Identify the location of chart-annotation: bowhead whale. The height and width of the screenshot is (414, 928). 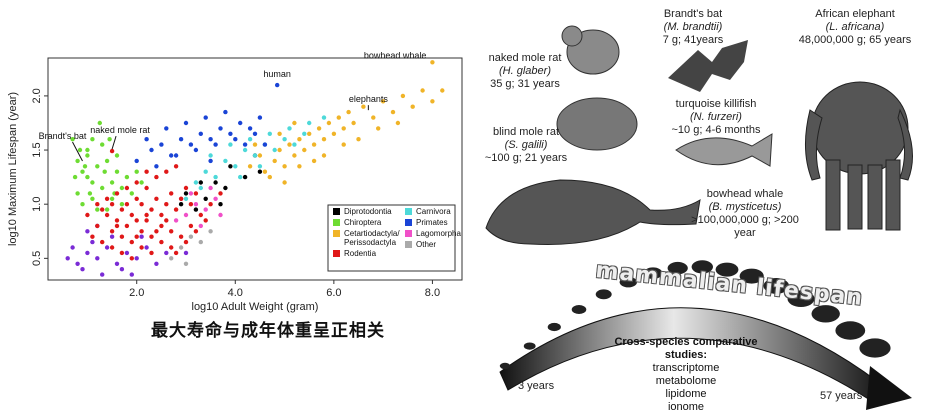
(395, 55).